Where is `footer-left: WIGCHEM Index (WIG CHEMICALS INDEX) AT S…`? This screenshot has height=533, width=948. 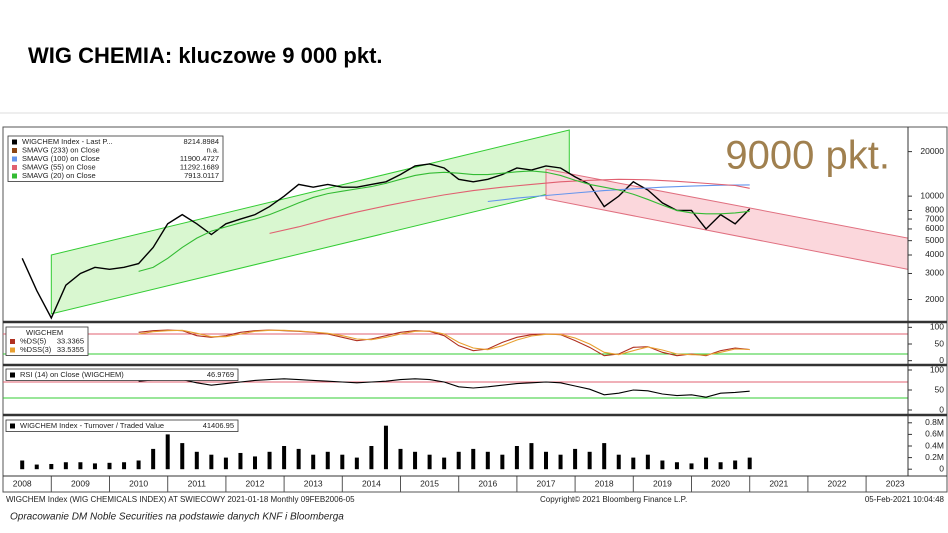 footer-left: WIGCHEM Index (WIG CHEMICALS INDEX) AT S… is located at coordinates (180, 499).